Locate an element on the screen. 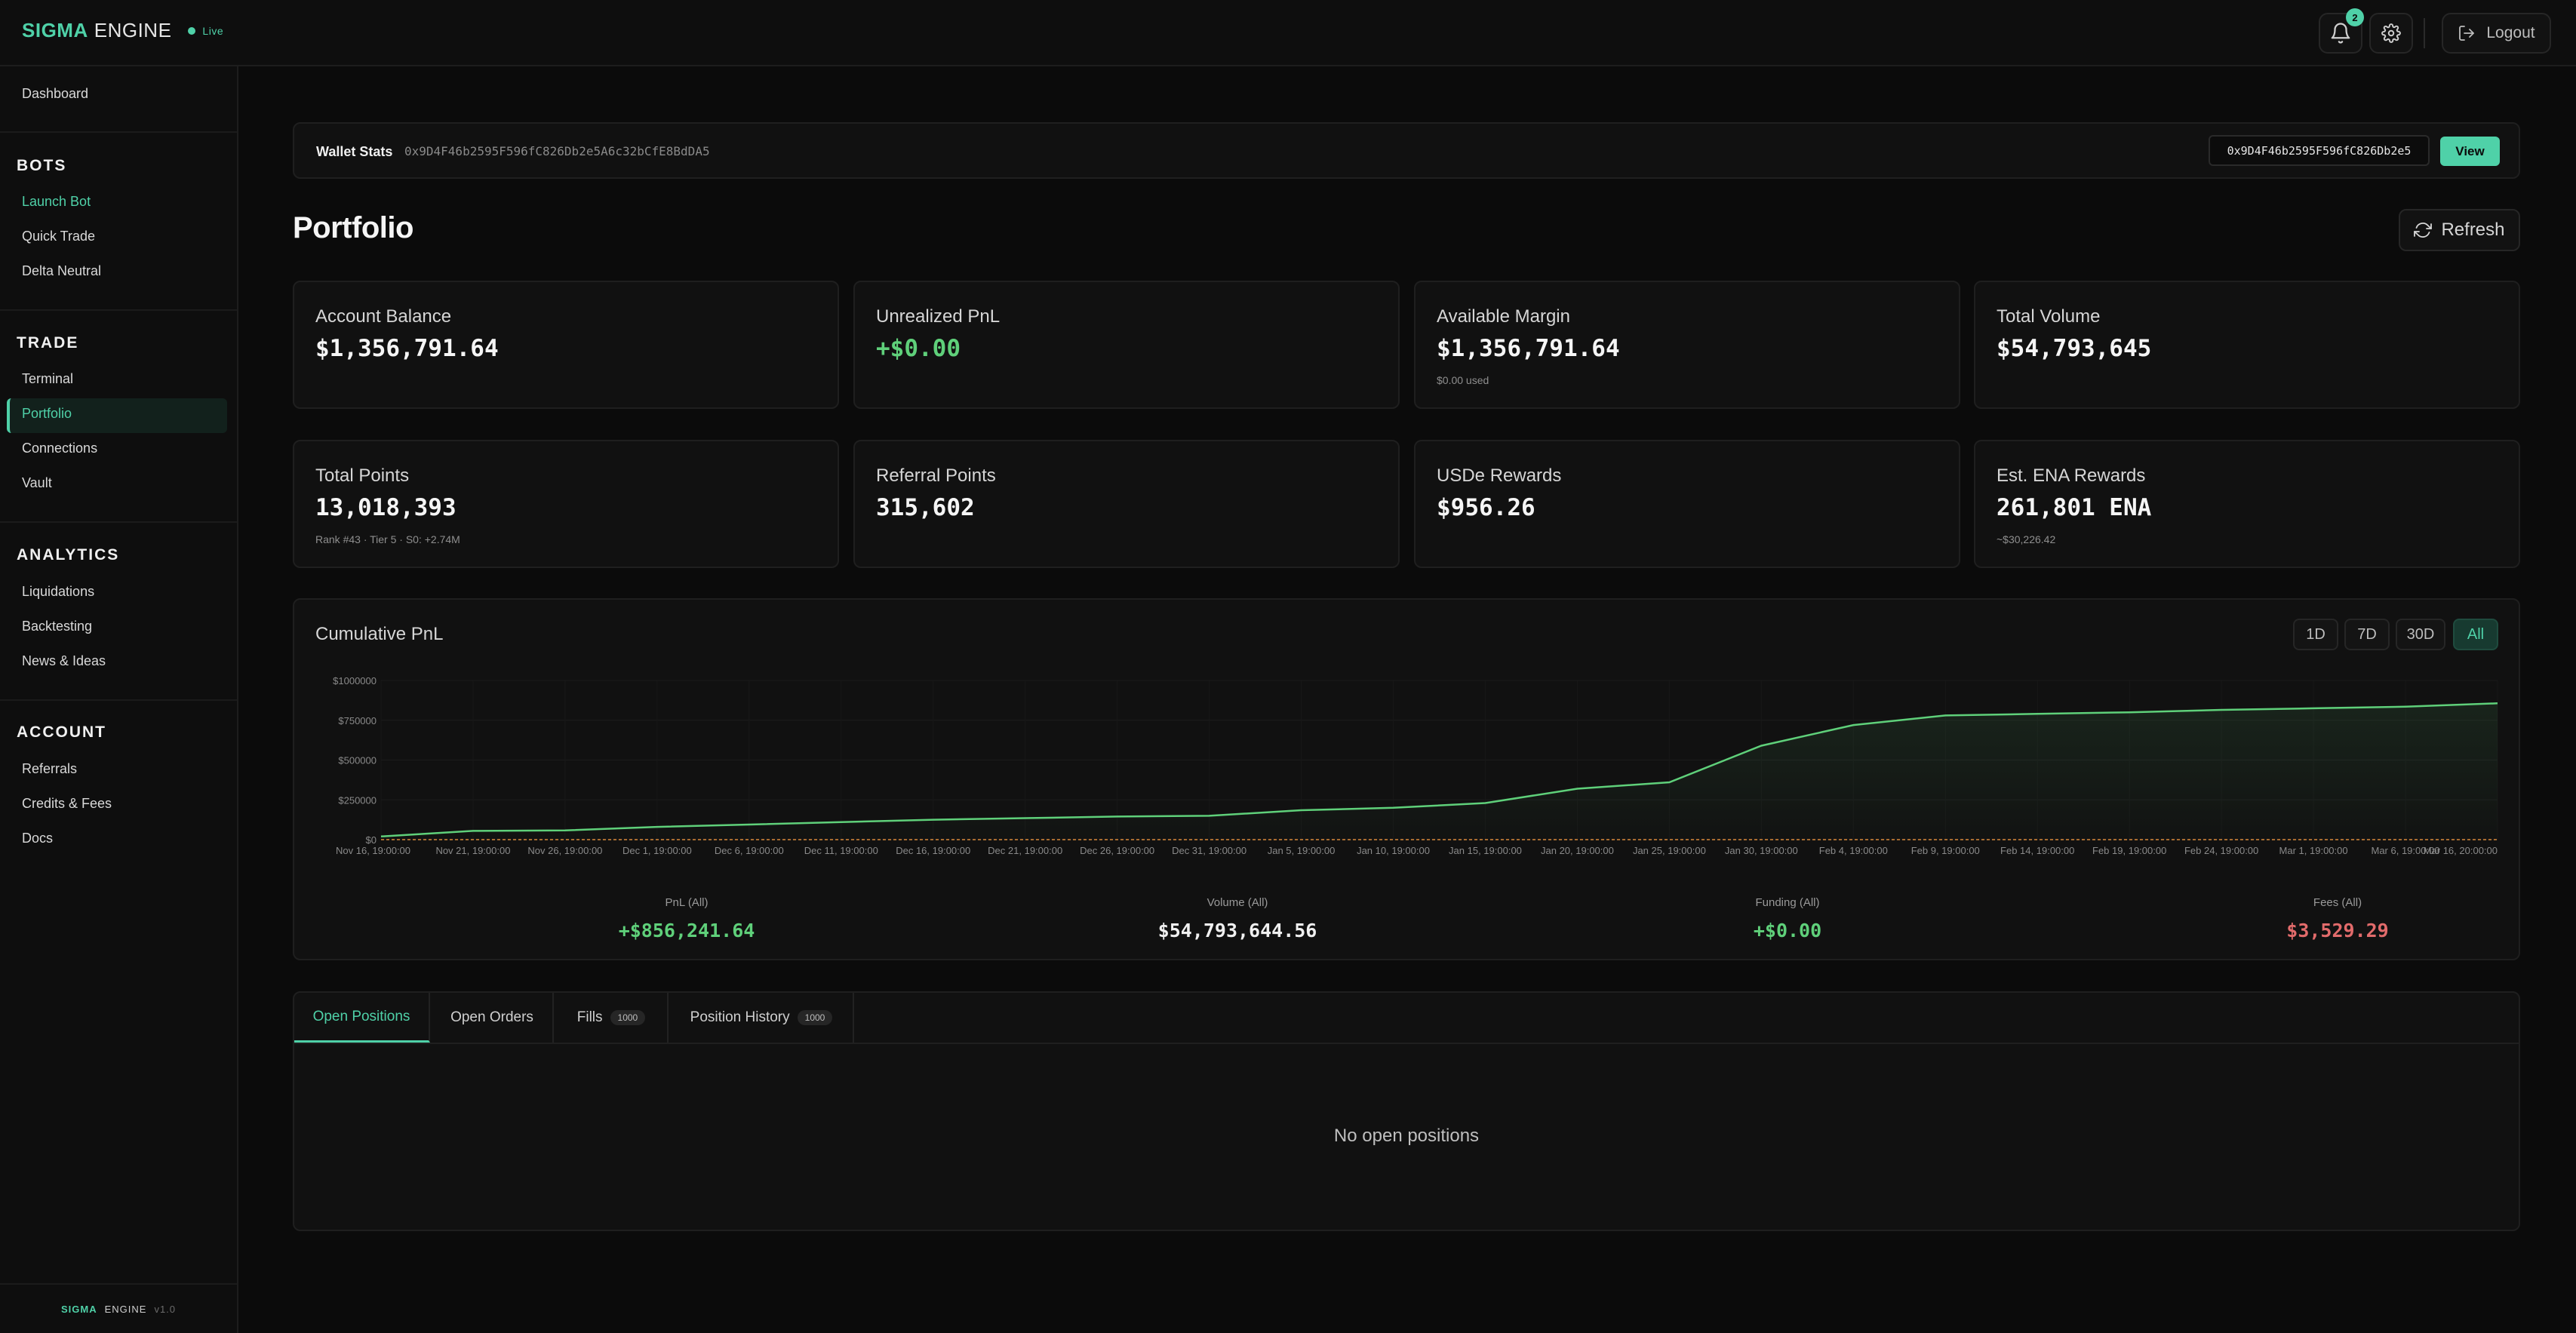  topbar-divider is located at coordinates (2424, 33).